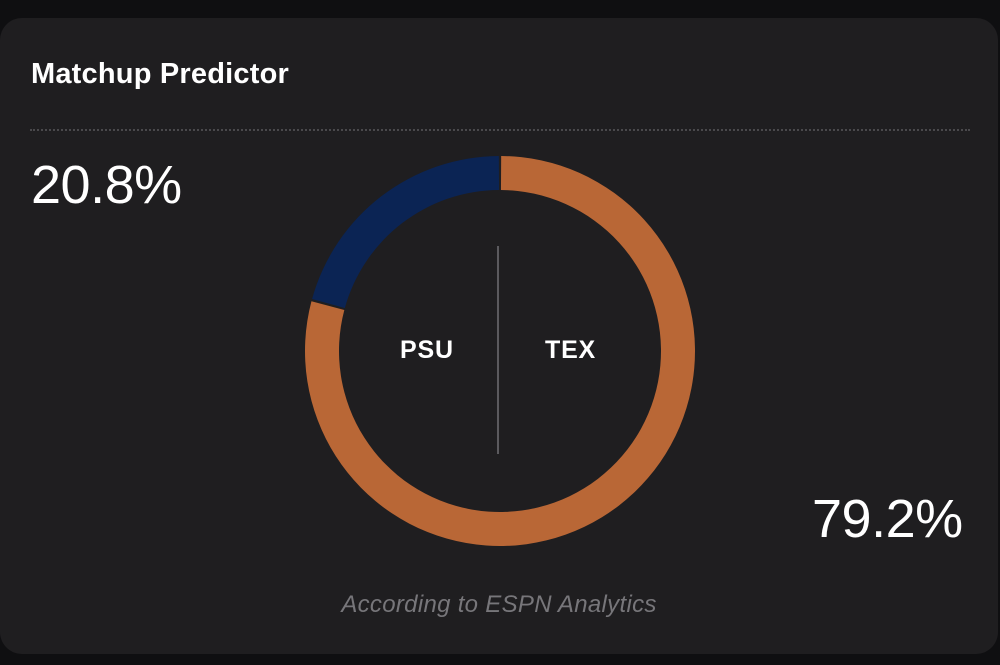  I want to click on title-divider, so click(500, 130).